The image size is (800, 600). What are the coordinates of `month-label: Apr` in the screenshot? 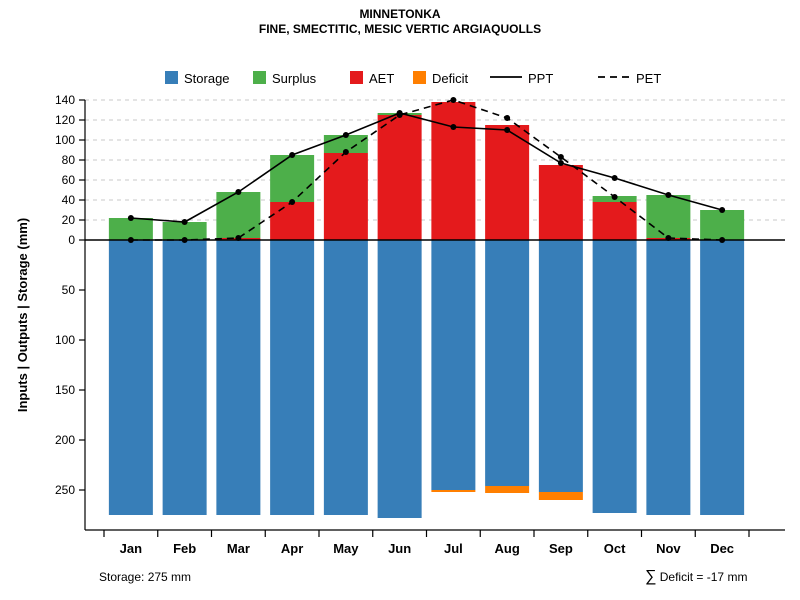 It's located at (292, 548).